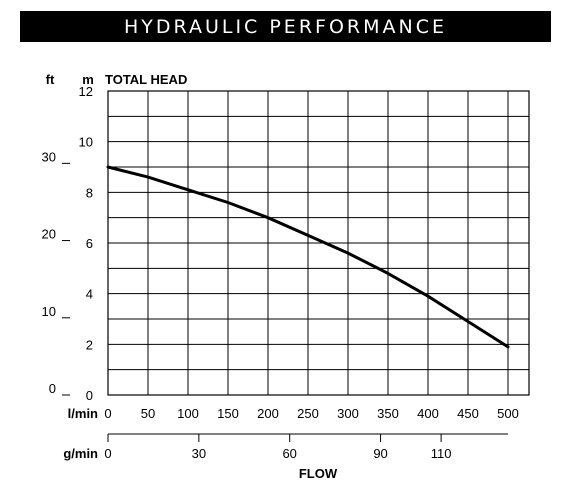 Image resolution: width=586 pixels, height=493 pixels. I want to click on x-tick-label-gmin: 90, so click(380, 453).